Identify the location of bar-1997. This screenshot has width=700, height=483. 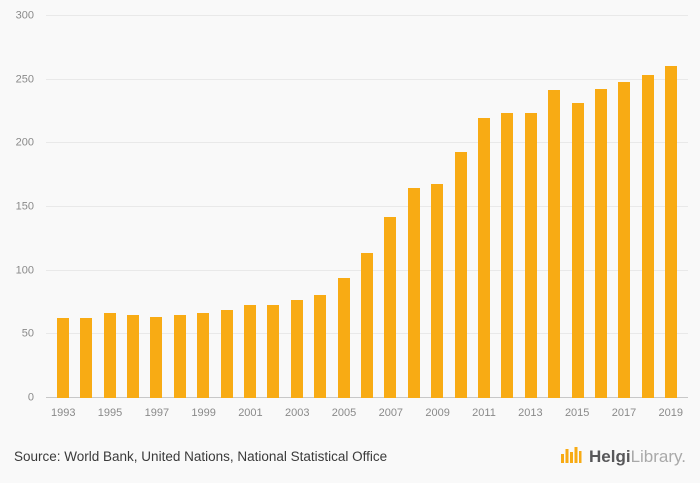
(156, 357).